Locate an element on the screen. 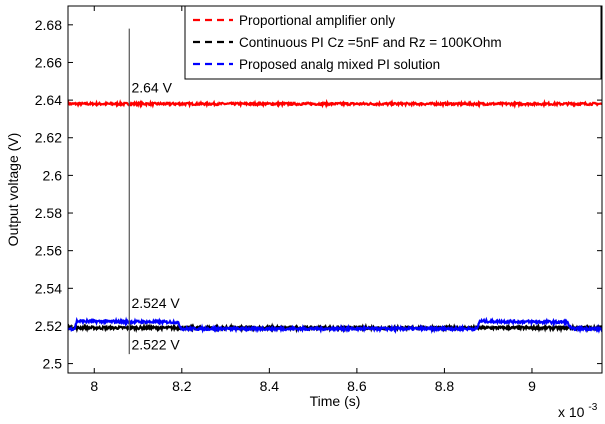 This screenshot has height=424, width=605. y-tick-label: 2.56 is located at coordinates (48, 251).